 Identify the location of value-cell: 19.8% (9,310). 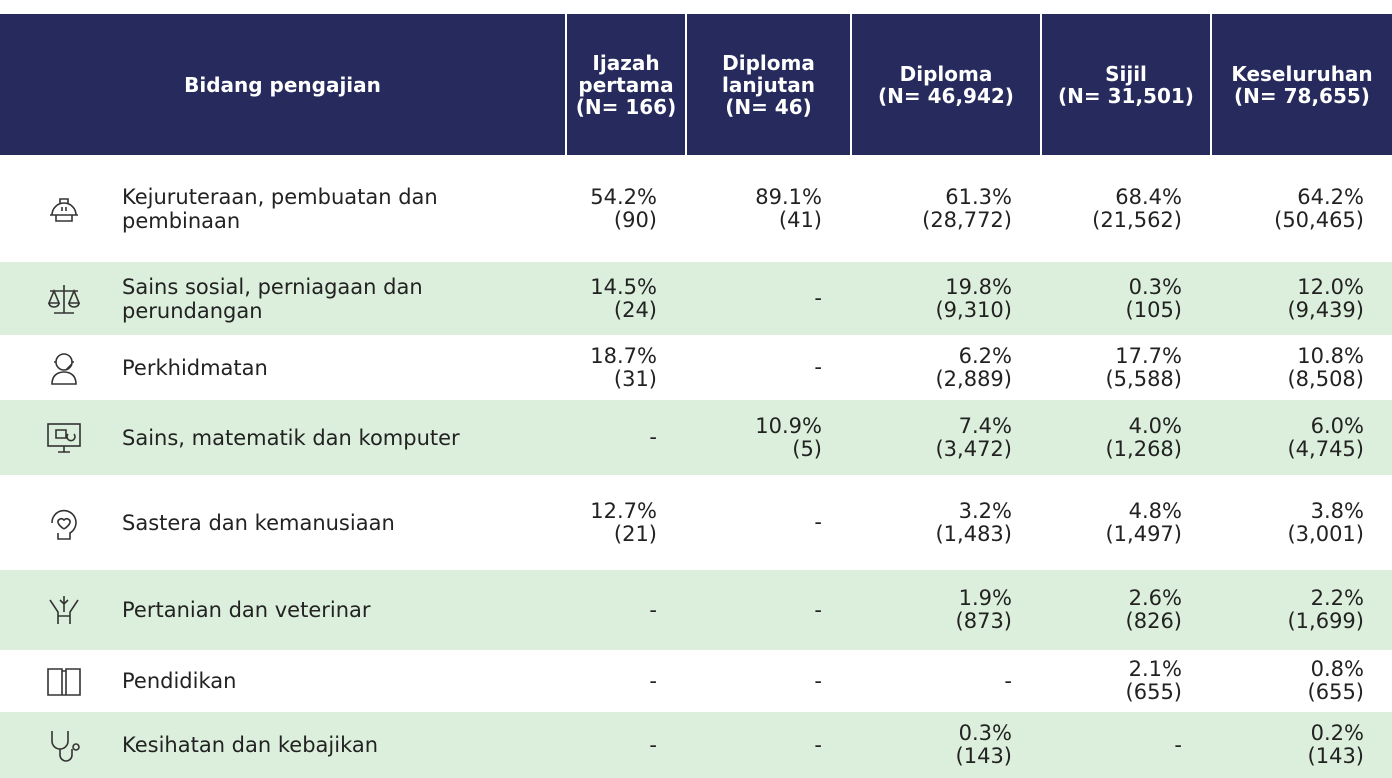
(945, 298).